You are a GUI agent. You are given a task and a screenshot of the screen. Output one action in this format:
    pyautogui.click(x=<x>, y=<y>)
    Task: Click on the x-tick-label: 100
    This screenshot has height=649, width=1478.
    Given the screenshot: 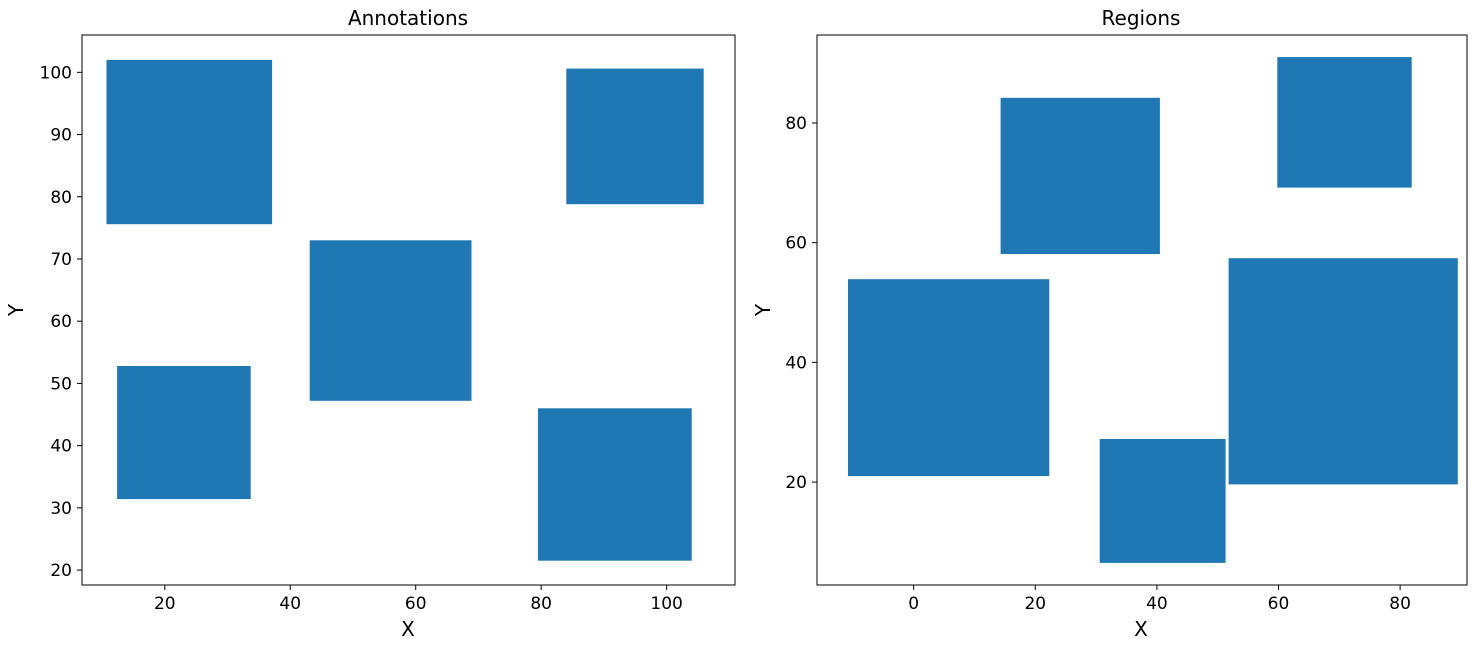 What is the action you would take?
    pyautogui.click(x=666, y=604)
    